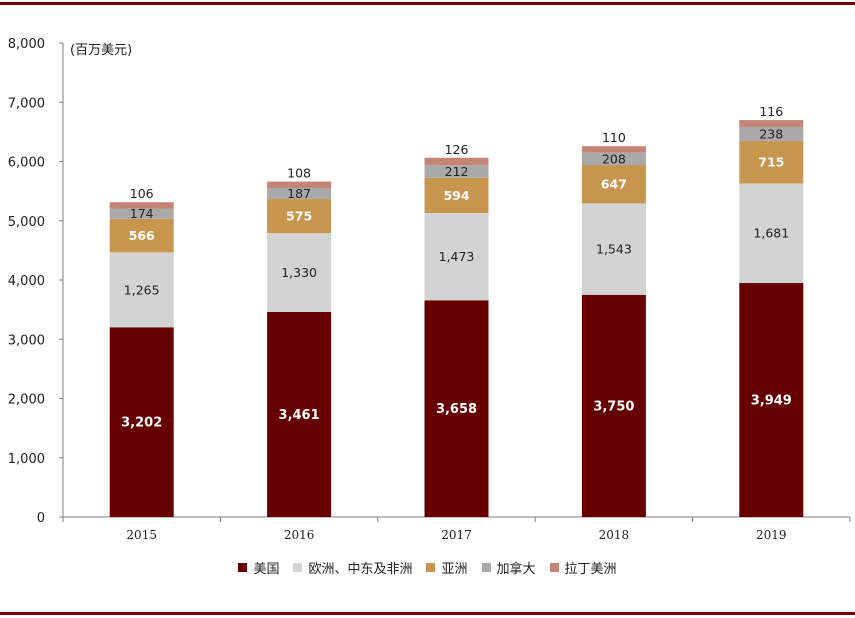  Describe the element at coordinates (427, 3) in the screenshot. I see `top-rule` at that location.